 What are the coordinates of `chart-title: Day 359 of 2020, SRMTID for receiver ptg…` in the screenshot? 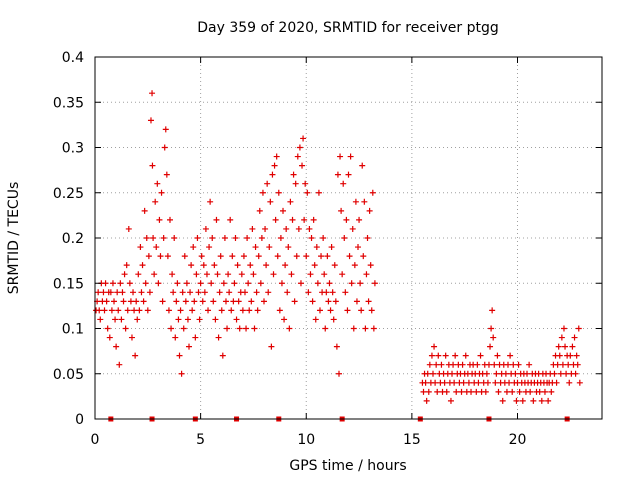 It's located at (348, 28).